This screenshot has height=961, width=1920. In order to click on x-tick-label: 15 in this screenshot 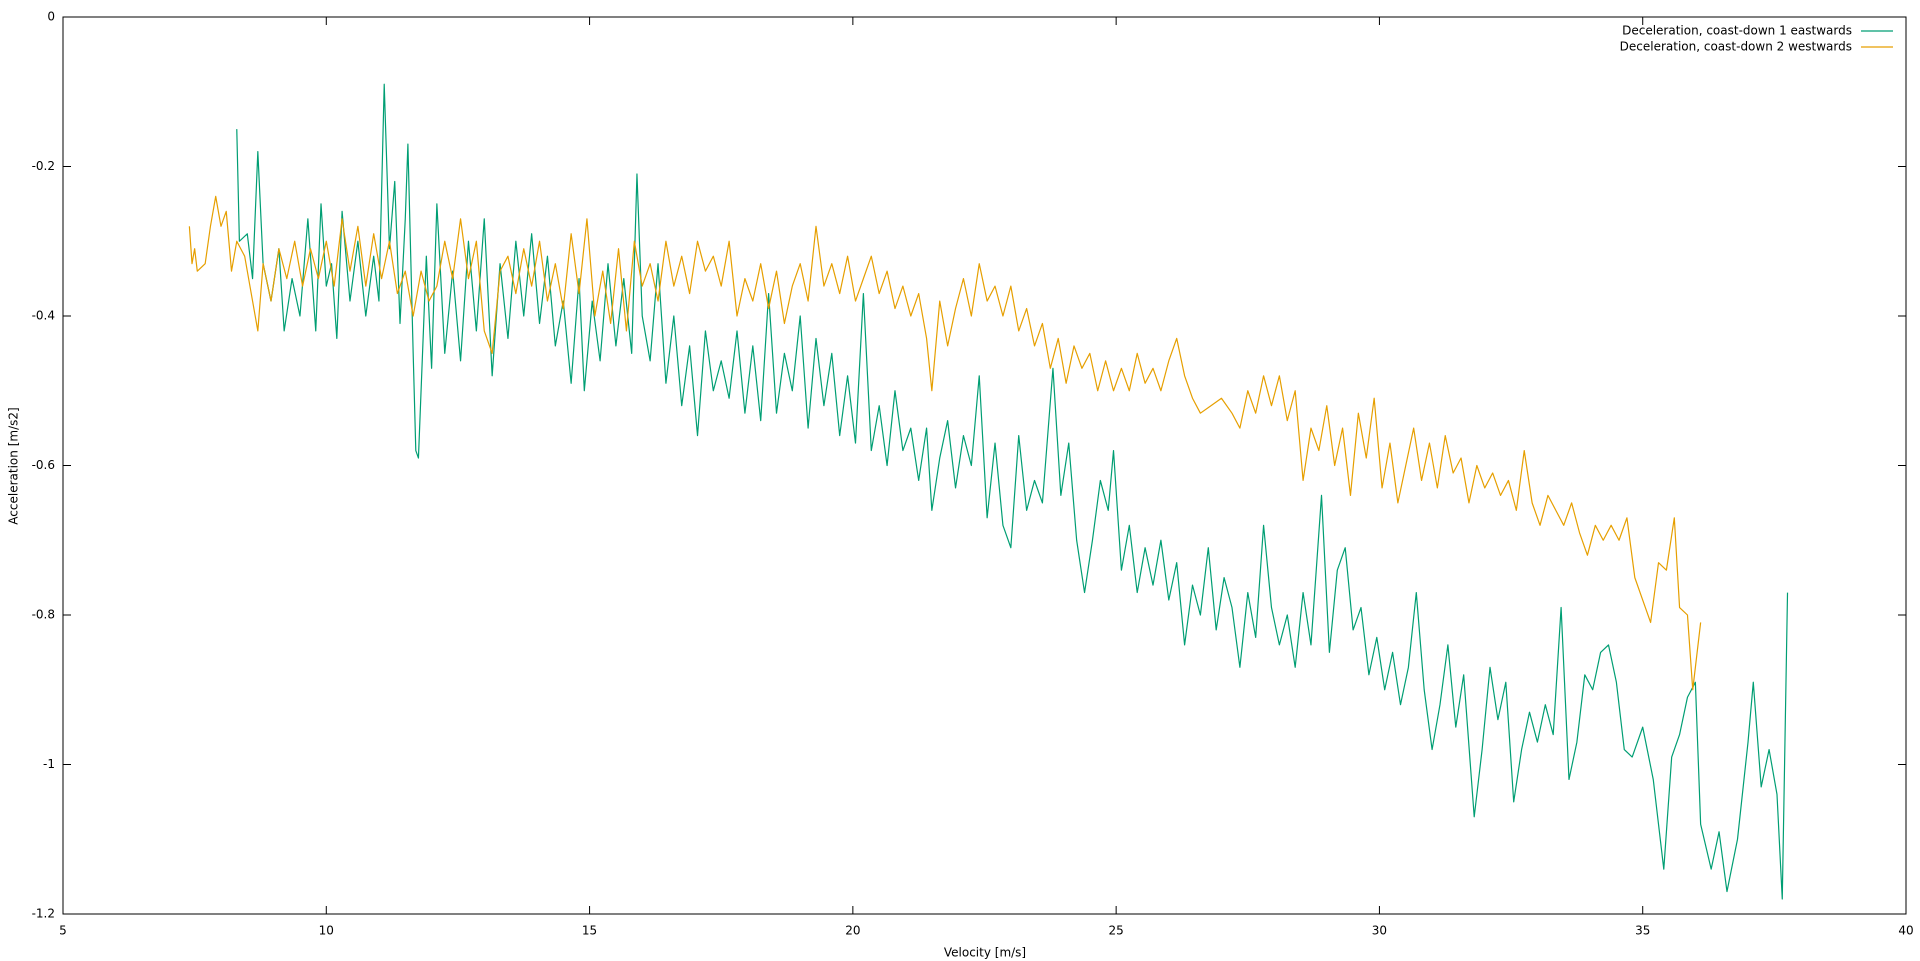, I will do `click(589, 931)`.